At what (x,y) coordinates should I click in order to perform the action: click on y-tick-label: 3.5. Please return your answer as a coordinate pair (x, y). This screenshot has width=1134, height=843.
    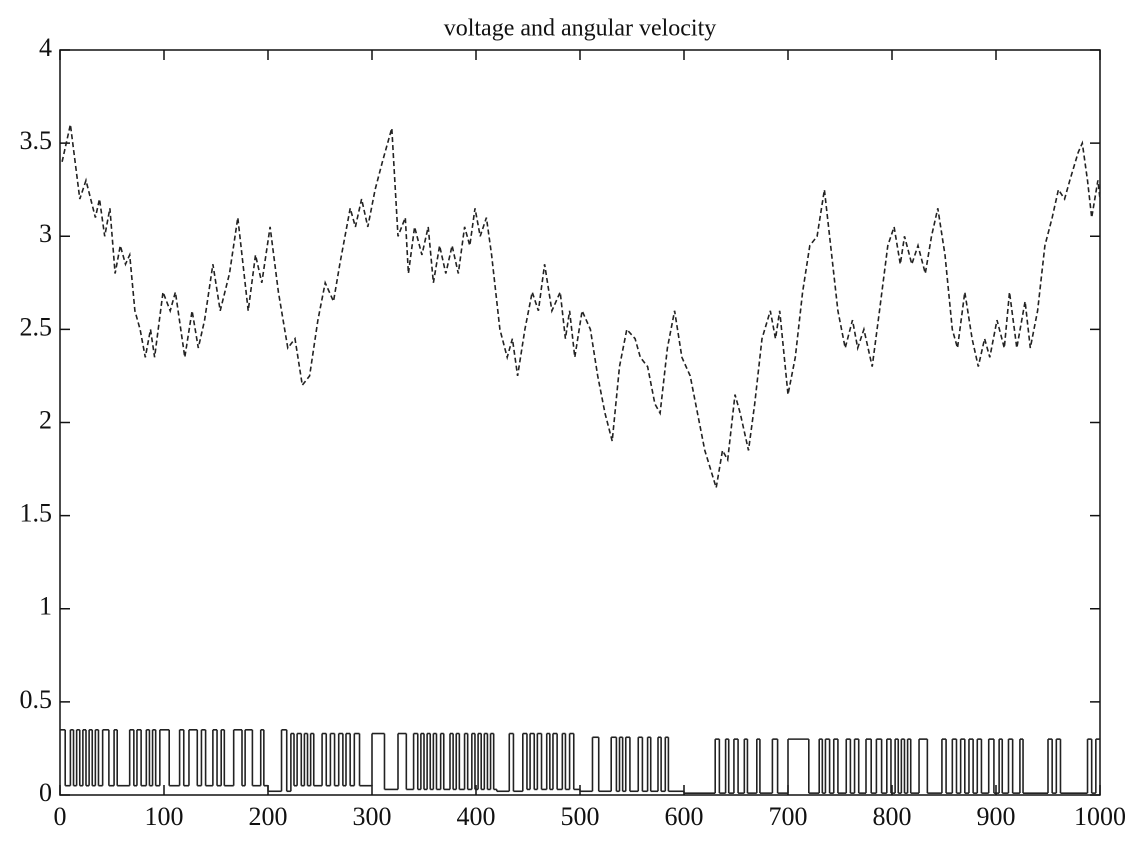
    Looking at the image, I should click on (36, 140).